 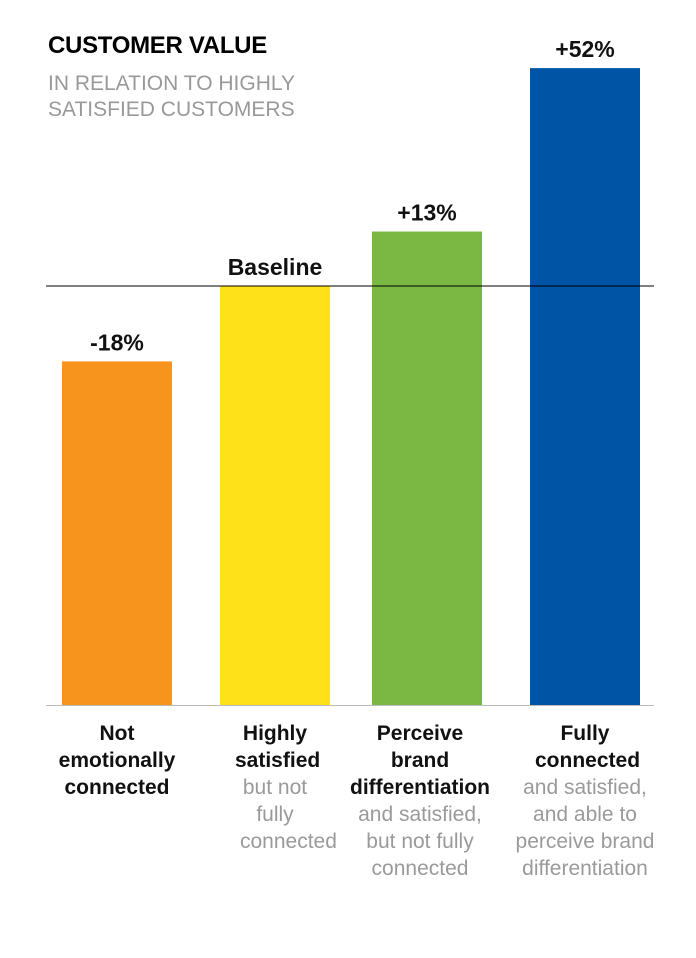 What do you see at coordinates (157, 45) in the screenshot?
I see `chart-title: CUSTOMER VALUE` at bounding box center [157, 45].